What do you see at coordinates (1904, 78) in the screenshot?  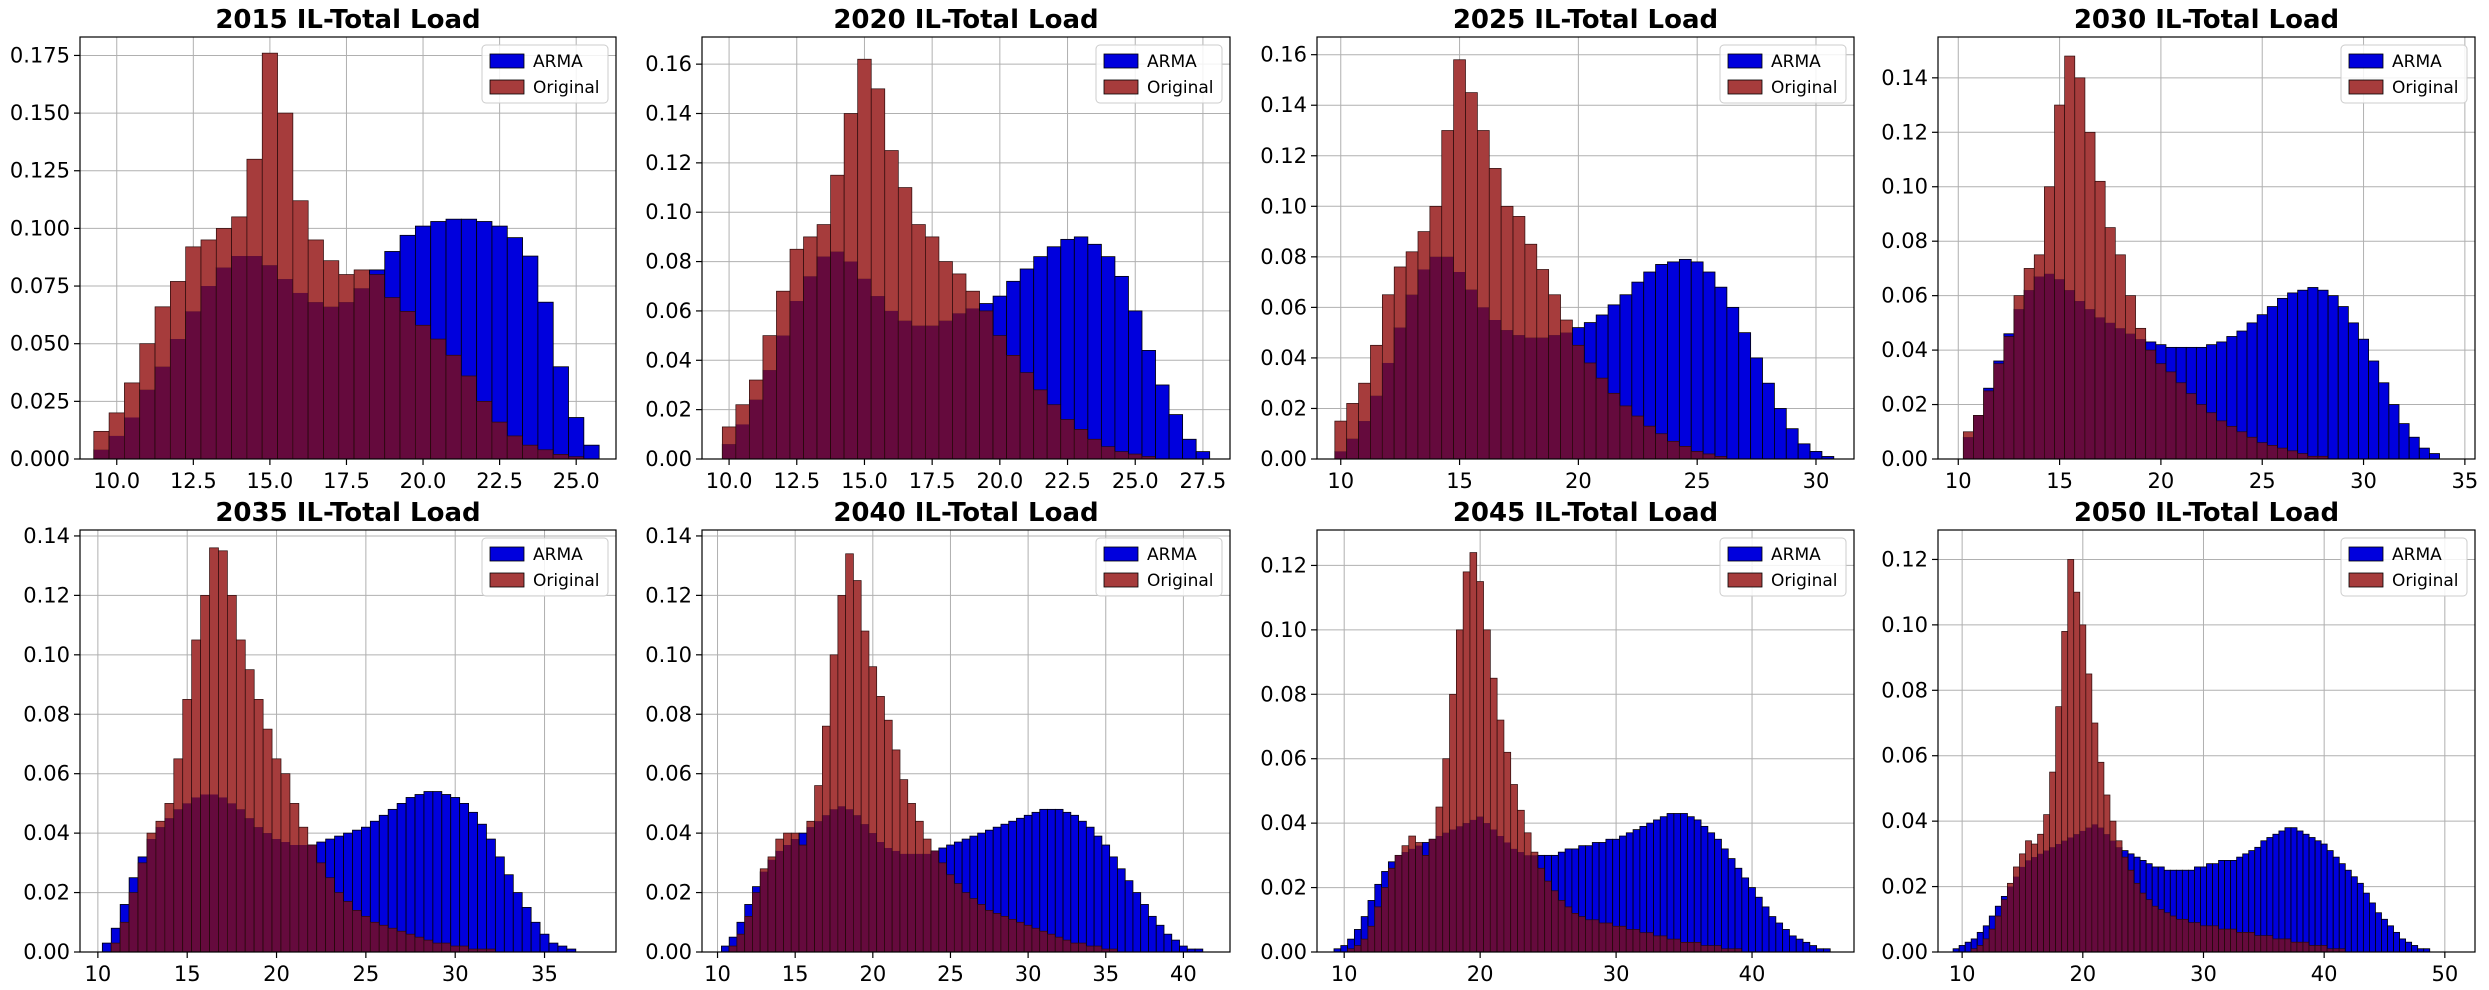 I see `y-tick-label: 0.14` at bounding box center [1904, 78].